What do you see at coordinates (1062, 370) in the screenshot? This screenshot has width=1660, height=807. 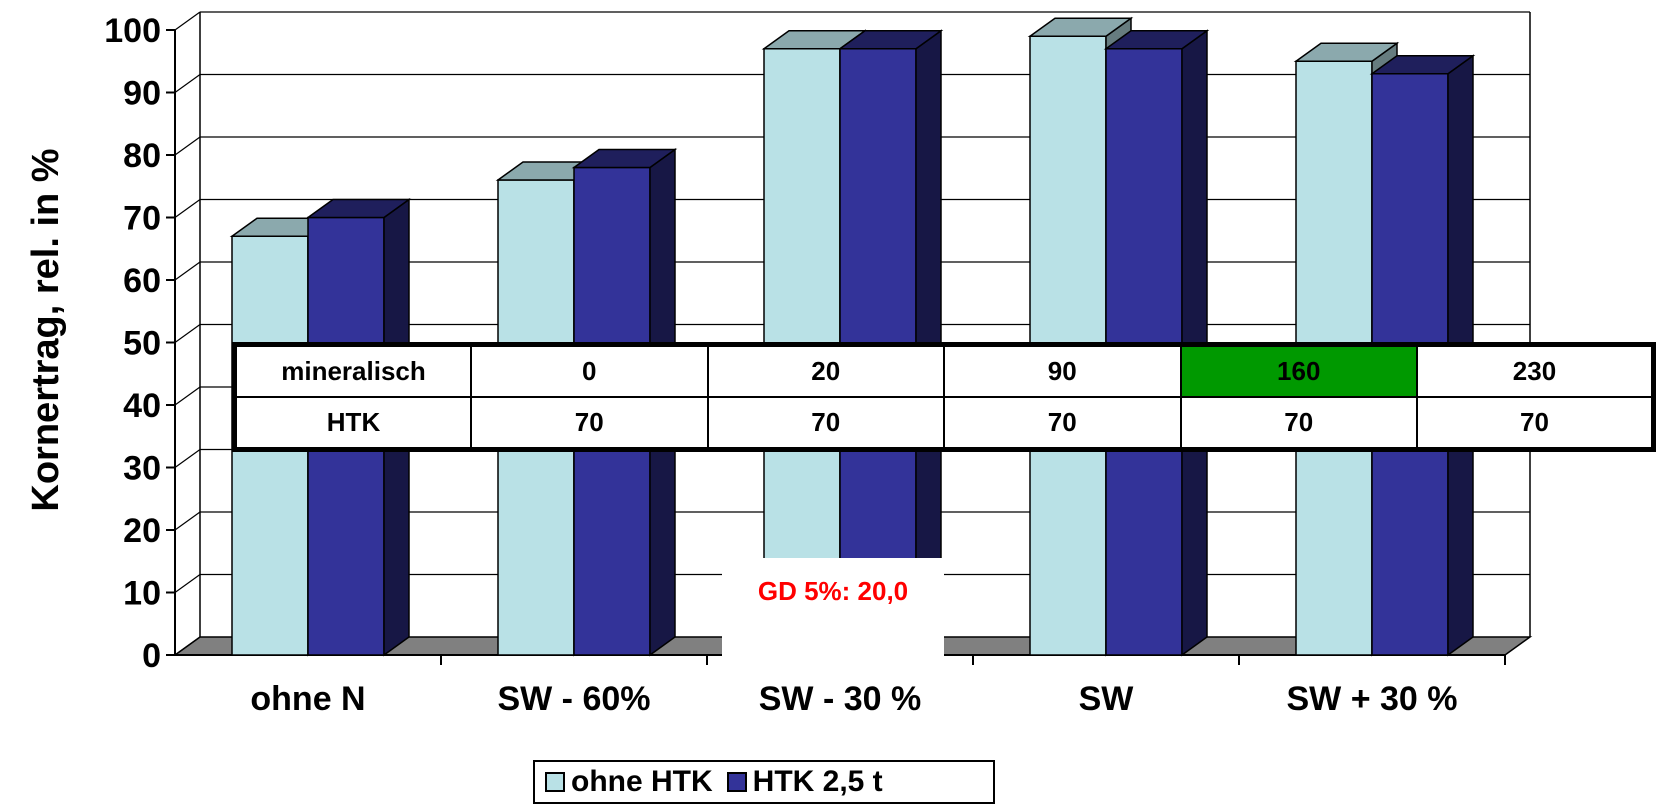 I see `table-cell: 90` at bounding box center [1062, 370].